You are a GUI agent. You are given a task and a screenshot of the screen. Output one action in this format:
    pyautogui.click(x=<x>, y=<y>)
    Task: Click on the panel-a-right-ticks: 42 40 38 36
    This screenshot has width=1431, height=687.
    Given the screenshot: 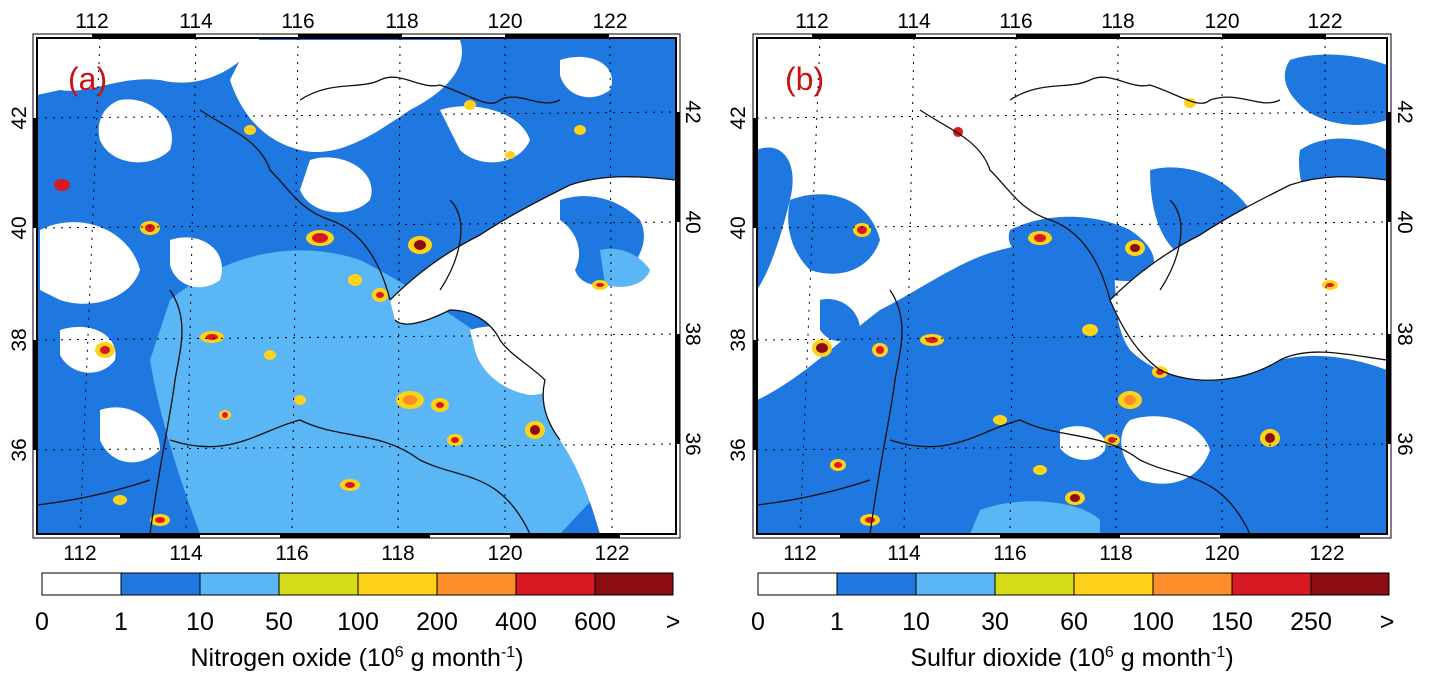 What is the action you would take?
    pyautogui.click(x=692, y=277)
    